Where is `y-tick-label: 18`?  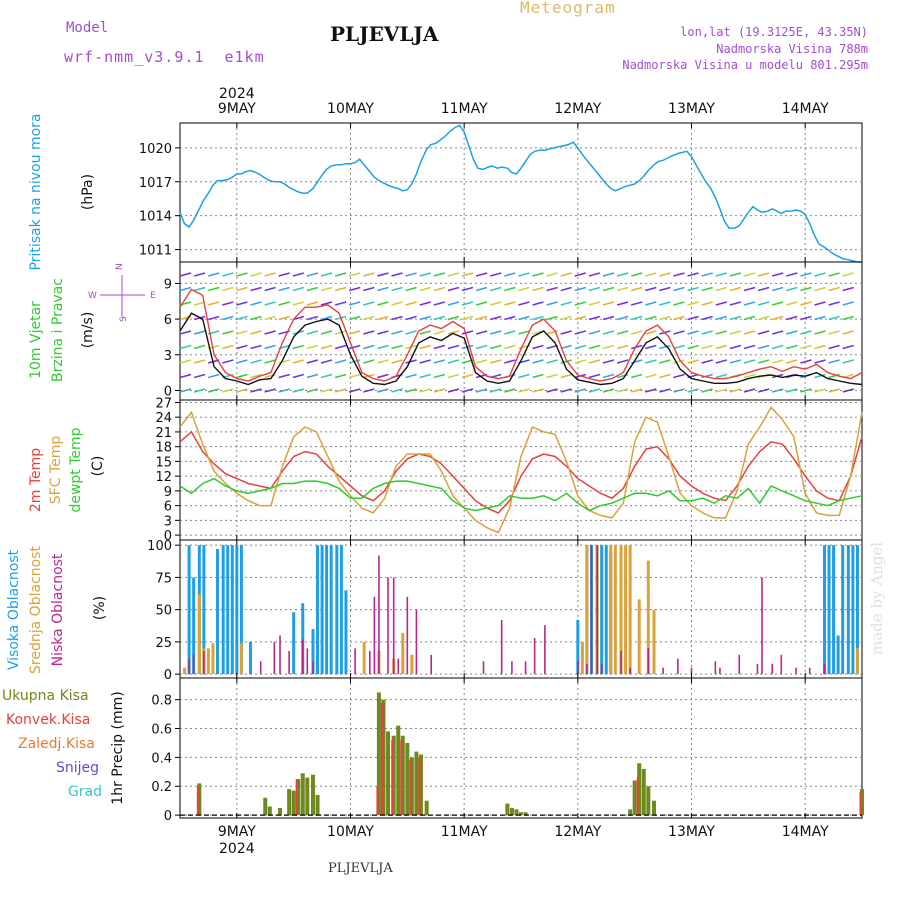
y-tick-label: 18 is located at coordinates (163, 448).